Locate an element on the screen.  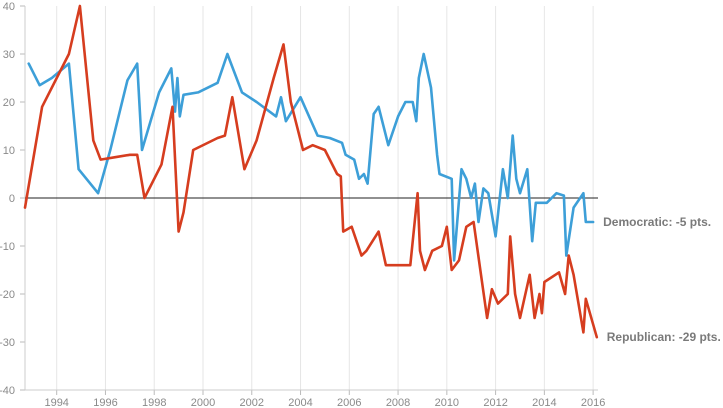
y-tick-label: -40 is located at coordinates (7, 391).